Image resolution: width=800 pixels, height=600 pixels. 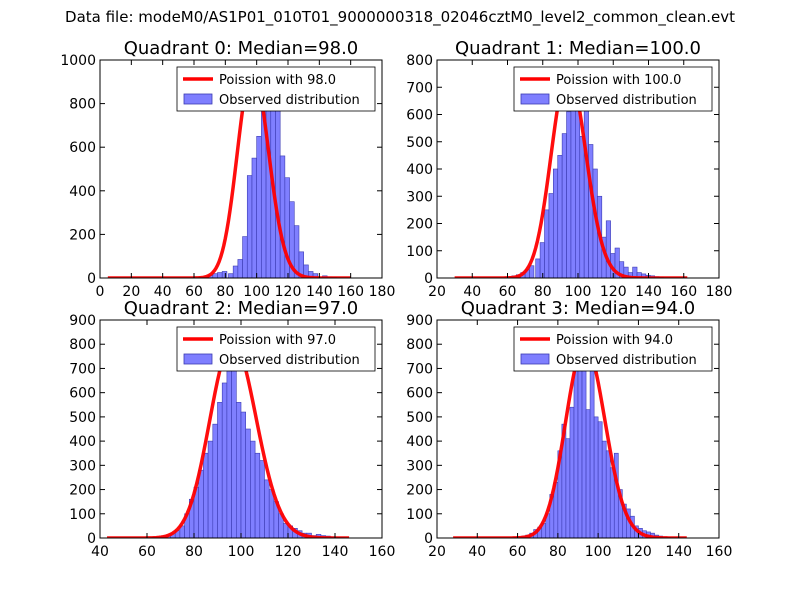 I want to click on x-tick-label: 180, so click(x=719, y=292).